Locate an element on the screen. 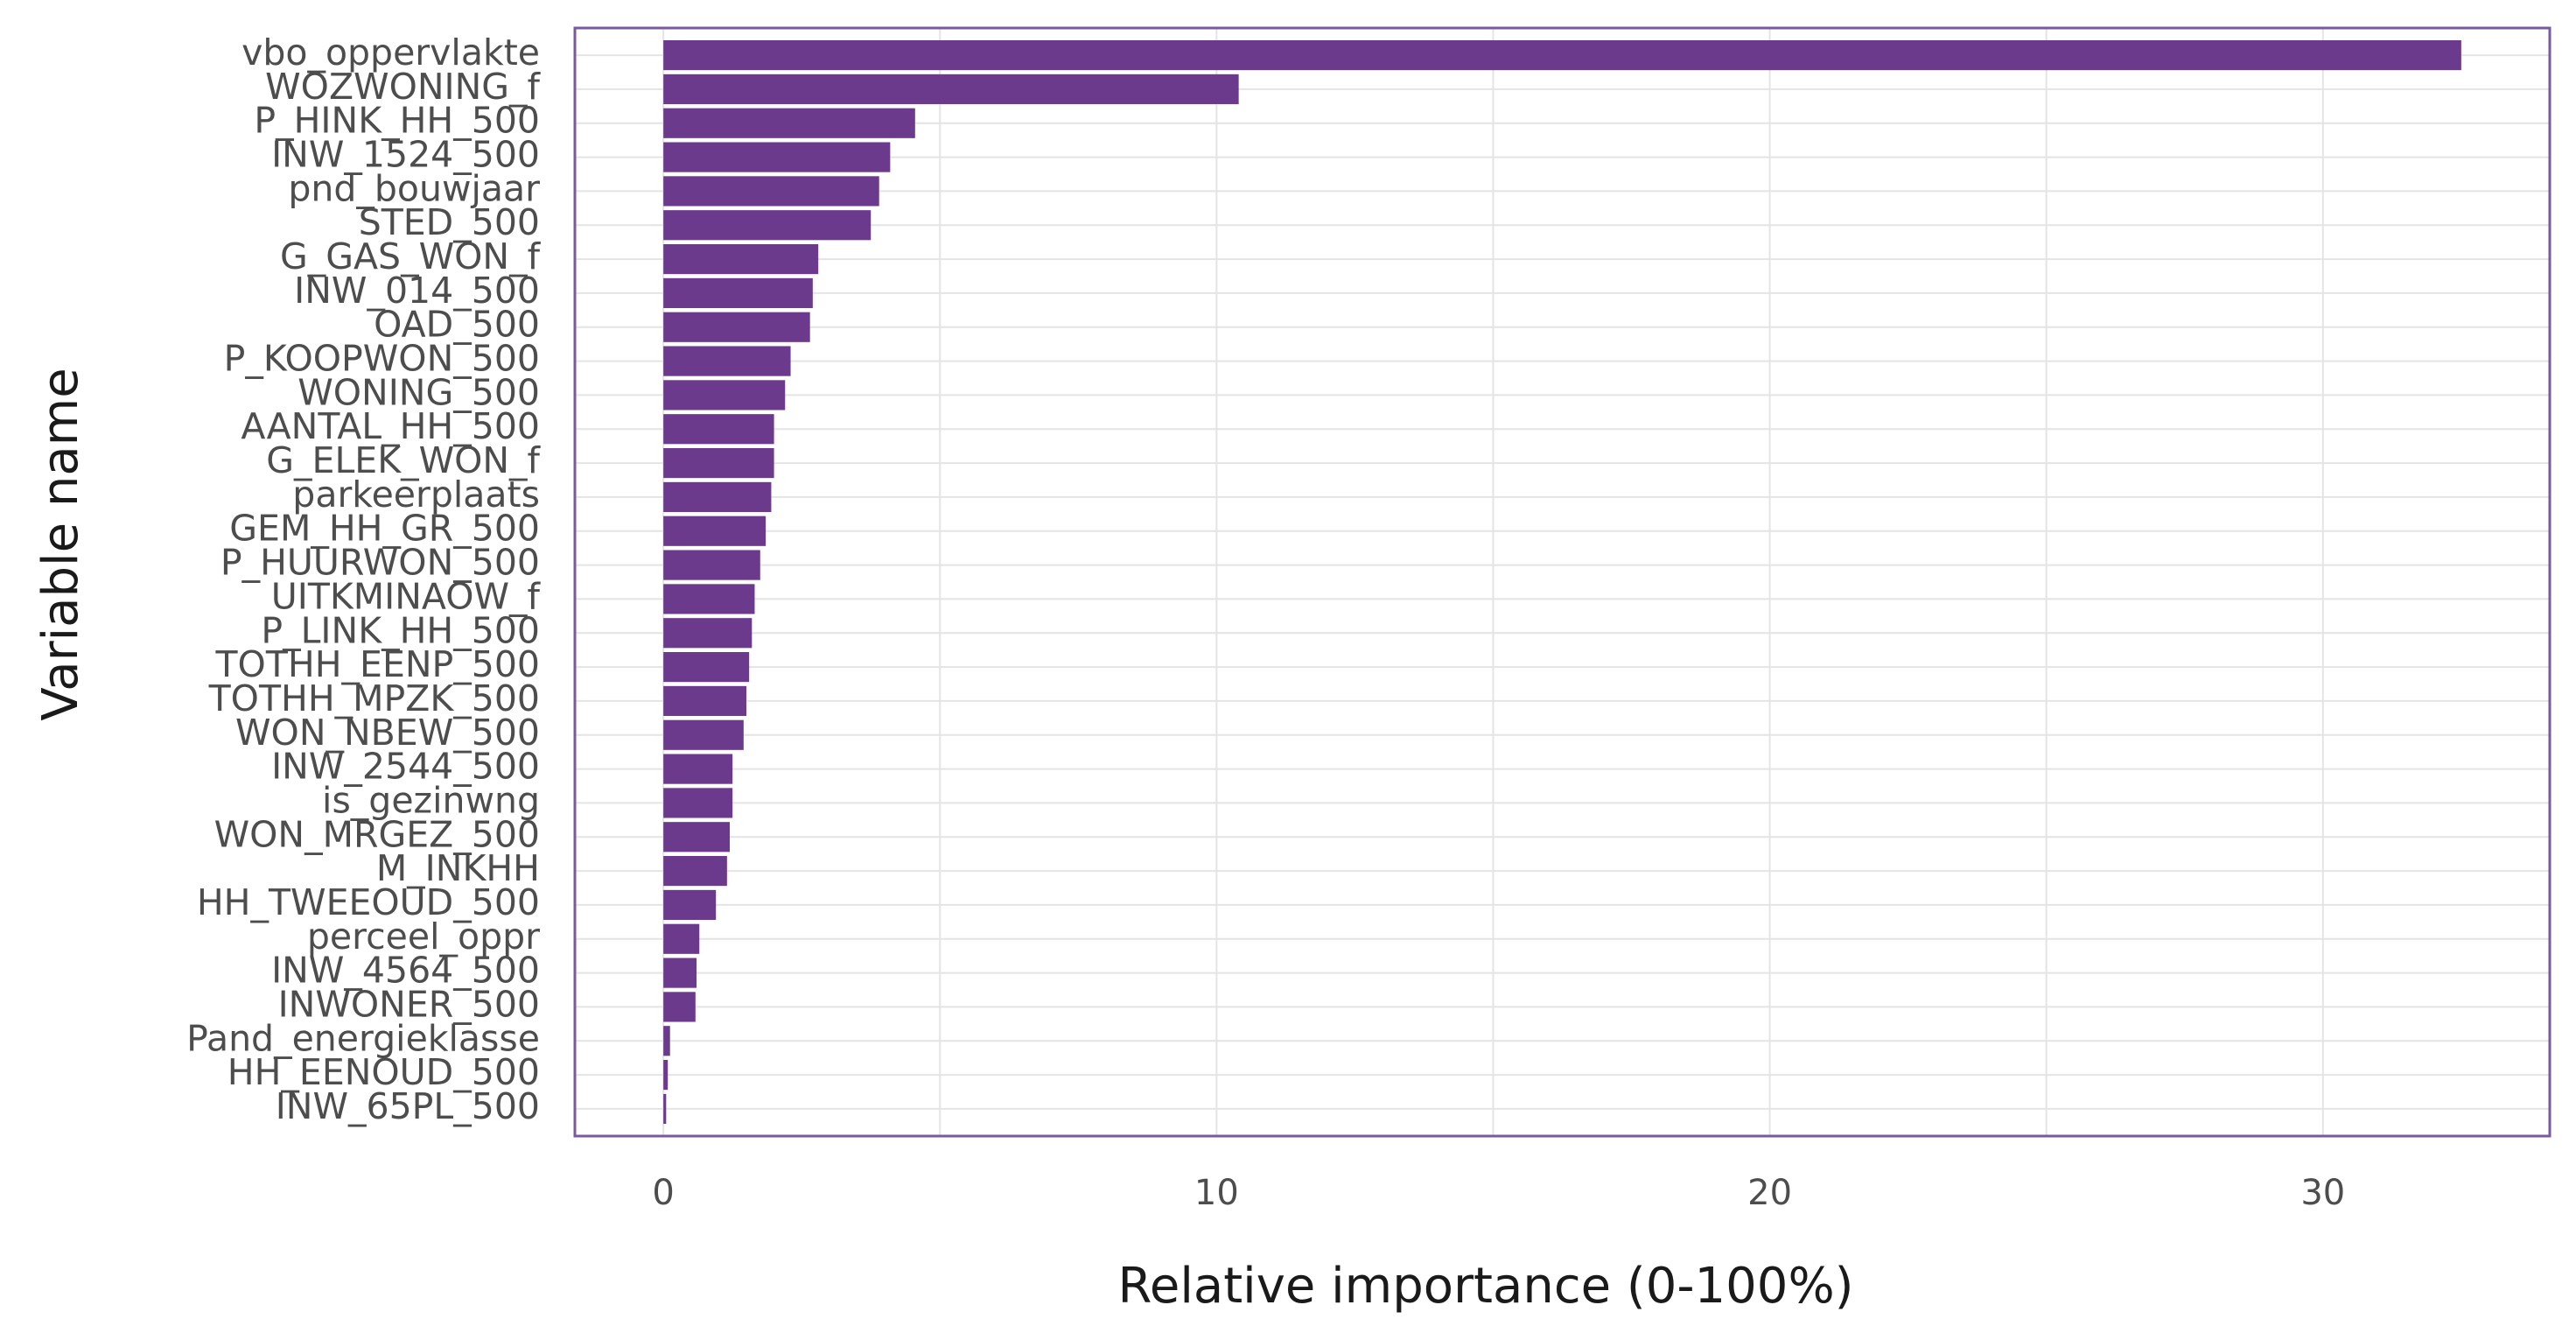 The image size is (2576, 1340). y-tick-label: WON_NBEW_500 is located at coordinates (387, 733).